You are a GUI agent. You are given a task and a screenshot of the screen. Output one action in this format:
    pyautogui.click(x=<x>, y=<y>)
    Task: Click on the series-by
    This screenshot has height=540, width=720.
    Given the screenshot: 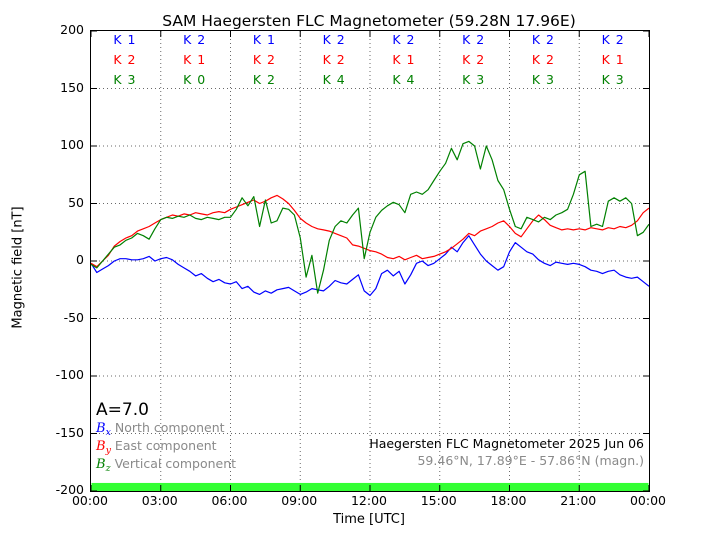 What is the action you would take?
    pyautogui.click(x=370, y=231)
    